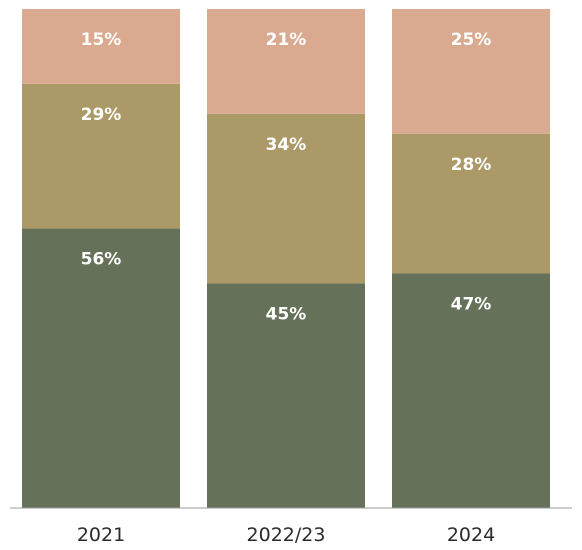 The image size is (582, 550). I want to click on bar-segment-2022-23-s3, so click(286, 61).